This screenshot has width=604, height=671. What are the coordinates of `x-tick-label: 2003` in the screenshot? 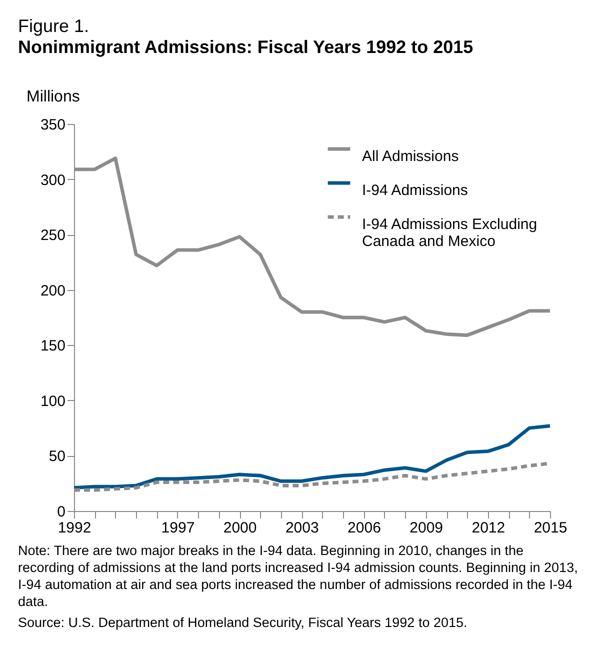 It's located at (302, 528).